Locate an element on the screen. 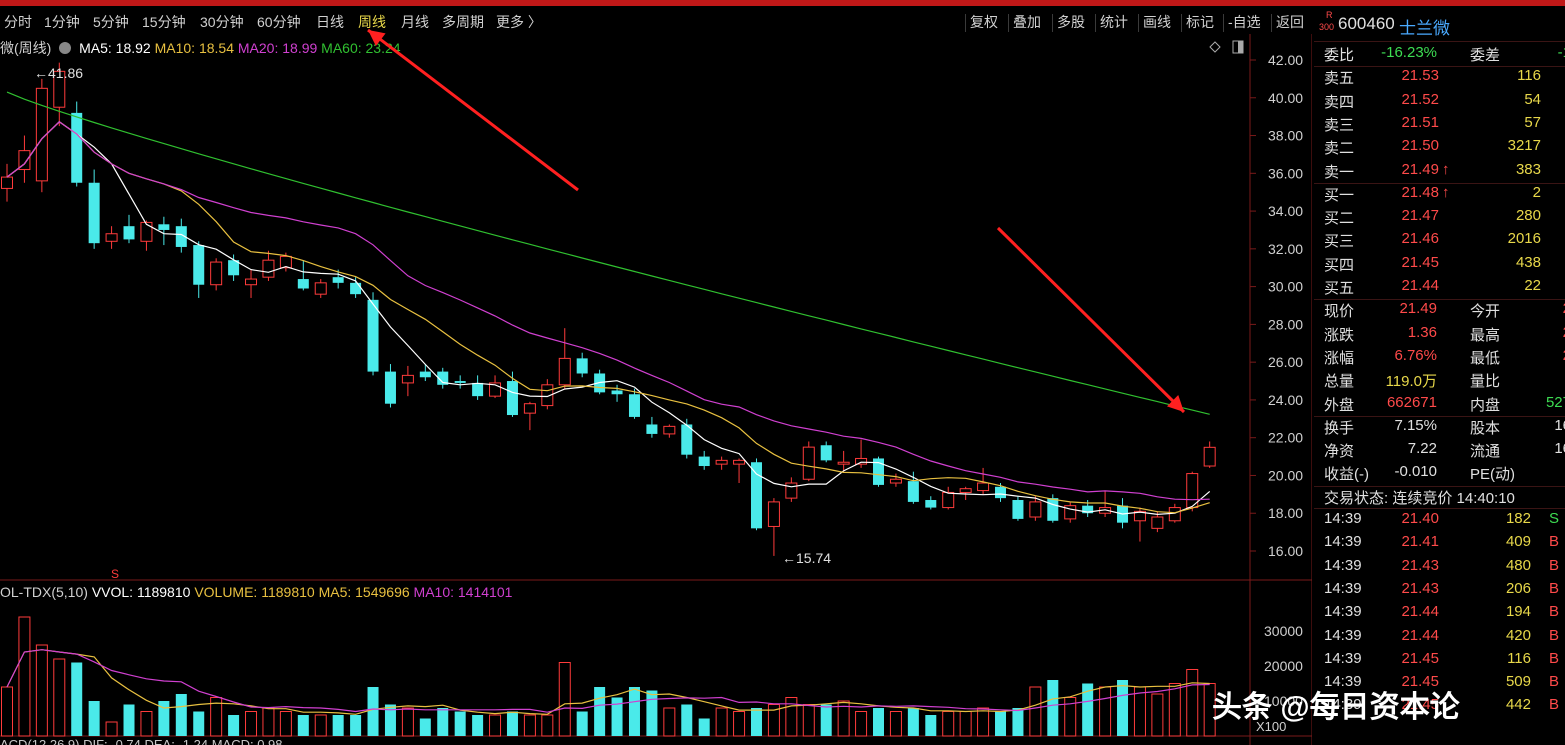 The width and height of the screenshot is (1565, 745). toolbar-button-1: 叠加 is located at coordinates (1027, 22).